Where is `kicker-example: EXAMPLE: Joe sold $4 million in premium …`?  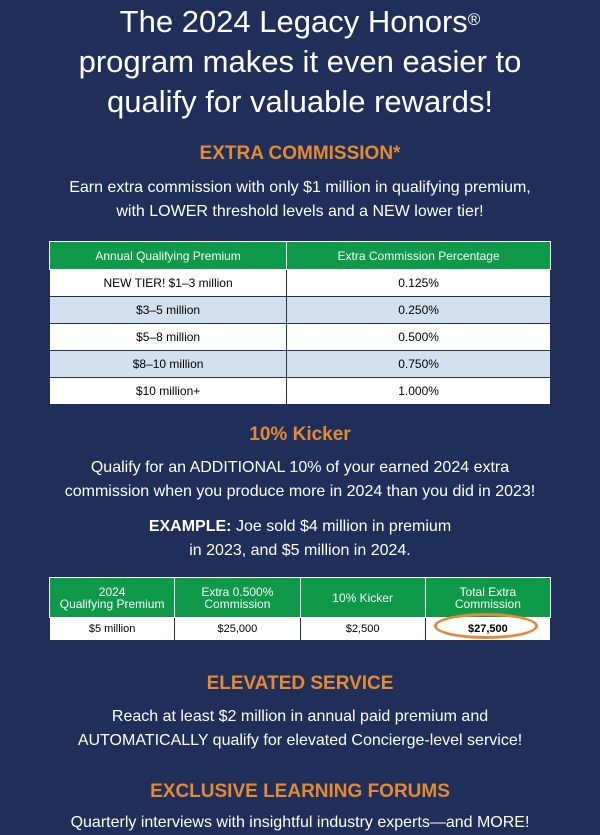
kicker-example: EXAMPLE: Joe sold $4 million in premium … is located at coordinates (300, 539).